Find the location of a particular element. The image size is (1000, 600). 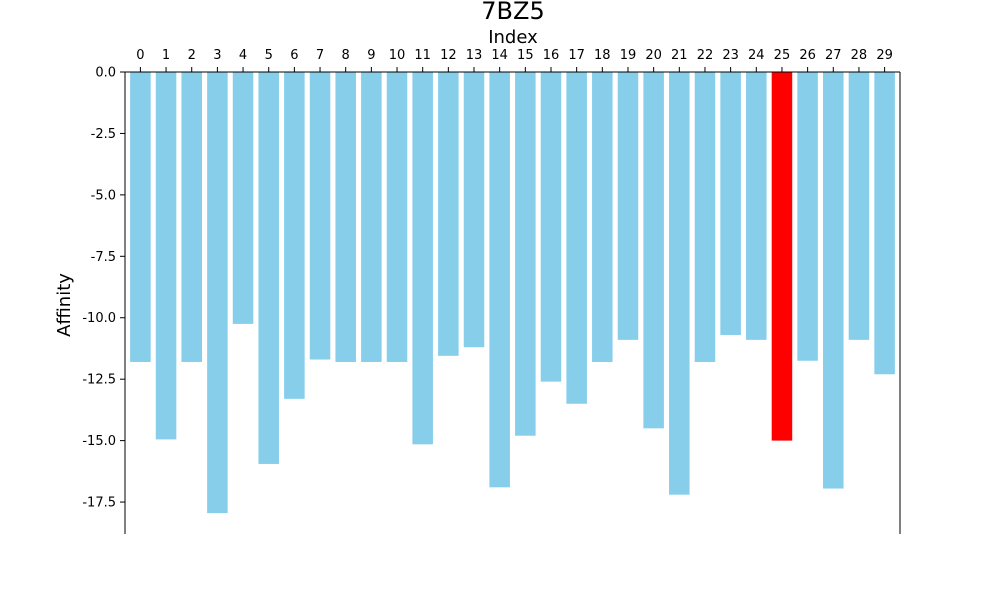

x-tick-label-20: 20 is located at coordinates (653, 55).